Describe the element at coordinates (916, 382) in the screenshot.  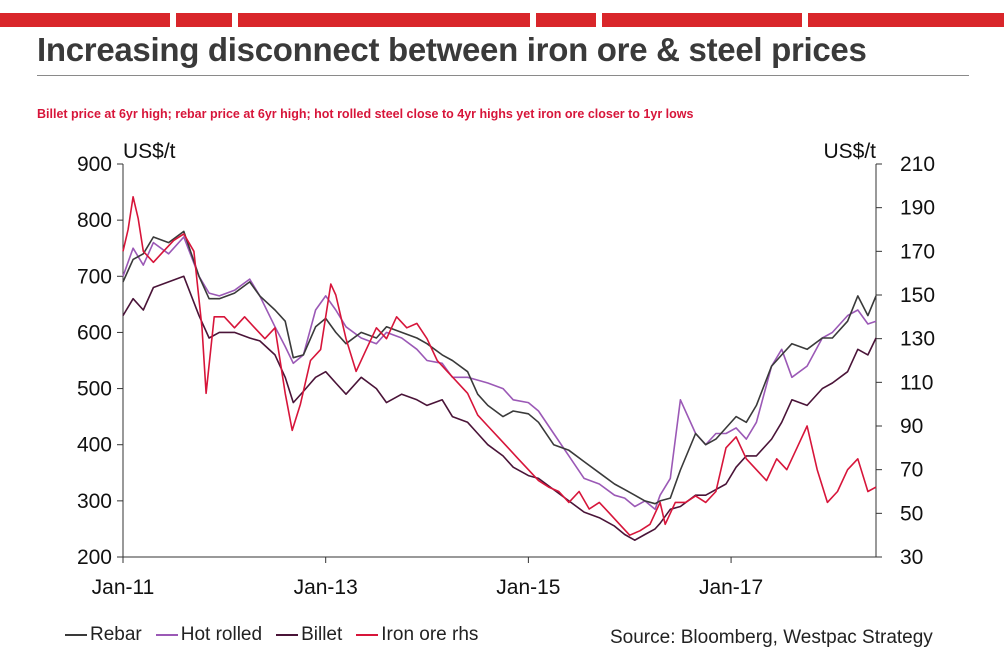
I see `right-tick-label: 110` at that location.